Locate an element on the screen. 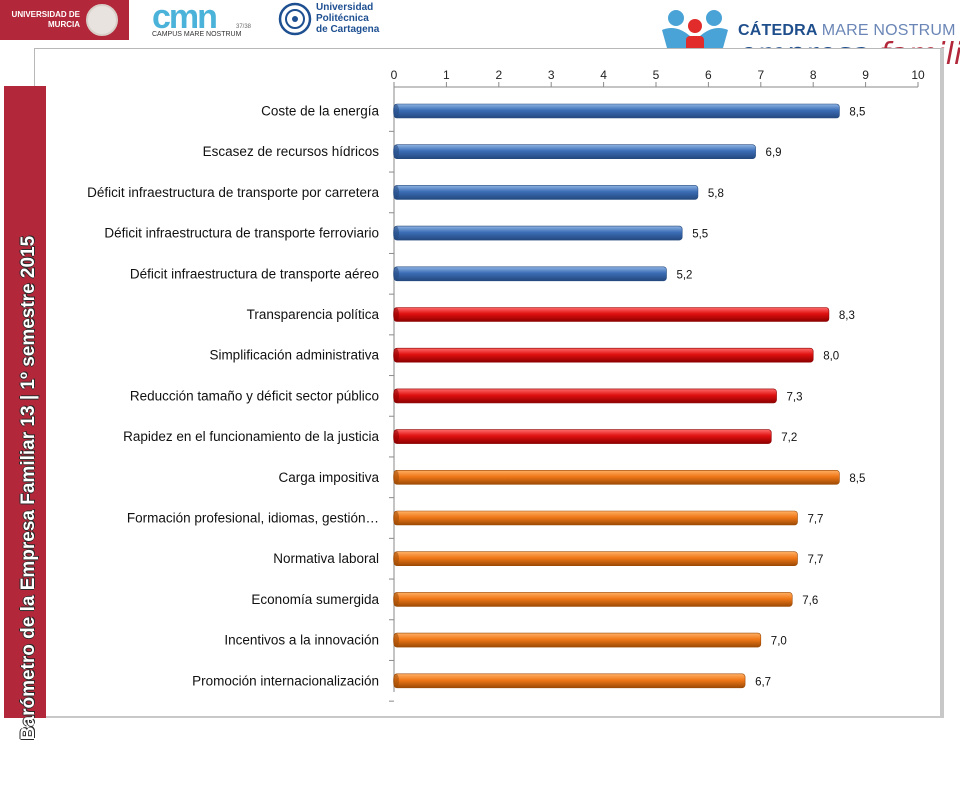  value-label: 5,8 is located at coordinates (716, 194).